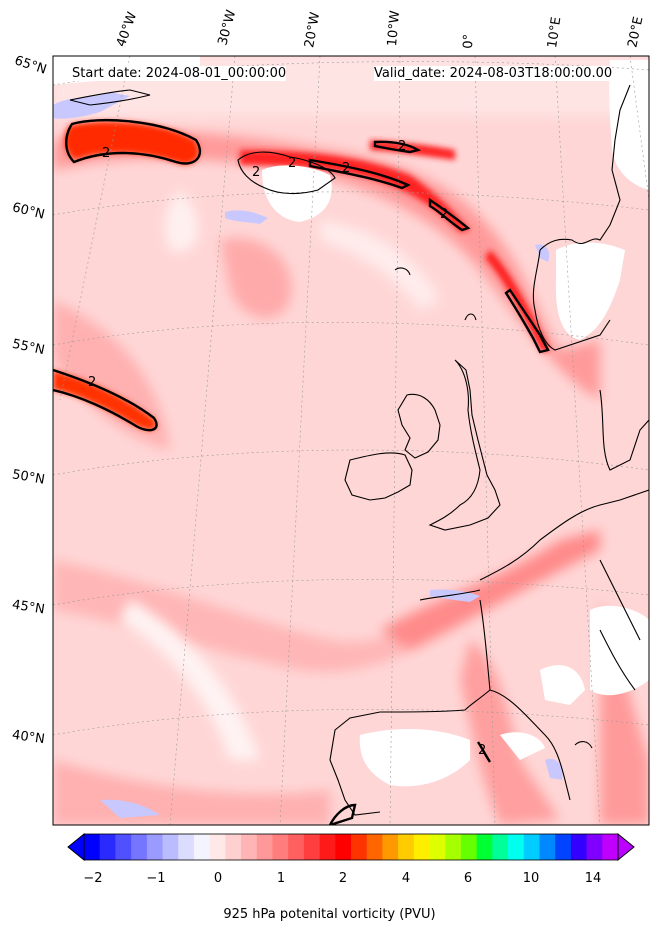  What do you see at coordinates (531, 878) in the screenshot?
I see `colorbar-tick: 10` at bounding box center [531, 878].